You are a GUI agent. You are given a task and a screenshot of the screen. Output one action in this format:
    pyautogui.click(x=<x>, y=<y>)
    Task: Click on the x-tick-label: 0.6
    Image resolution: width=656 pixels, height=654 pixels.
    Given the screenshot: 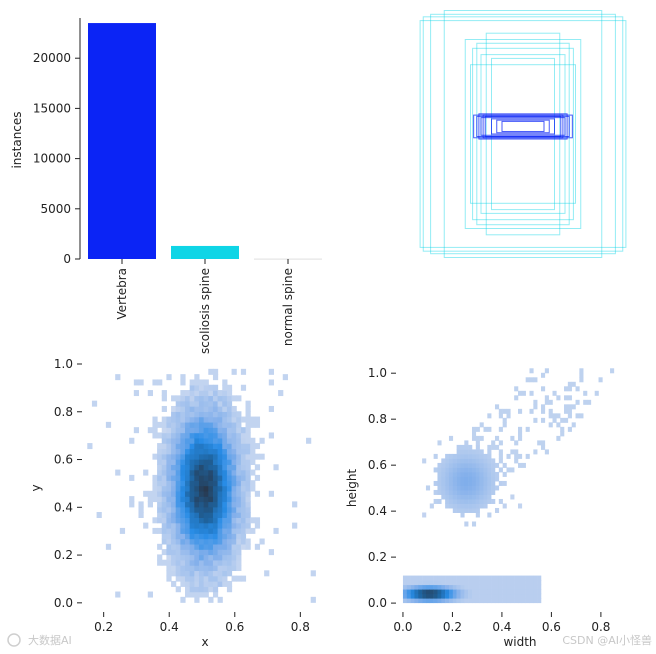 What is the action you would take?
    pyautogui.click(x=551, y=627)
    